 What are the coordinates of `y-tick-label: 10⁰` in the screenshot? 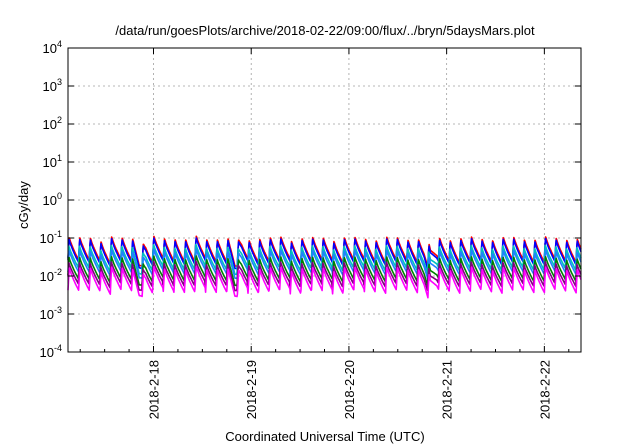 It's located at (52, 199).